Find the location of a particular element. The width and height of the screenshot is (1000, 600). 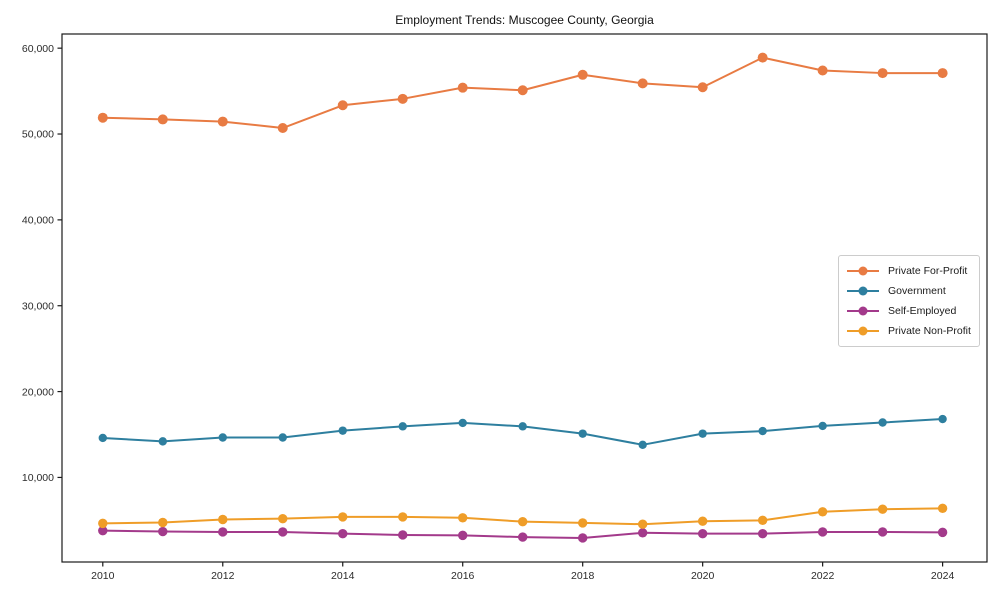

x-tick-label: 2022 is located at coordinates (823, 576).